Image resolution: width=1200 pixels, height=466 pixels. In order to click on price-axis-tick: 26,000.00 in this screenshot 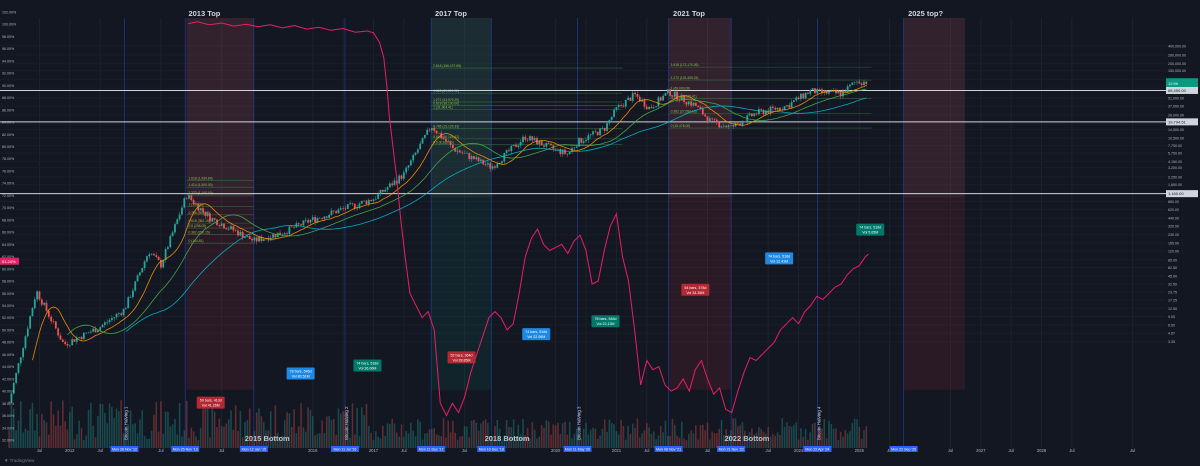, I will do `click(1176, 115)`.